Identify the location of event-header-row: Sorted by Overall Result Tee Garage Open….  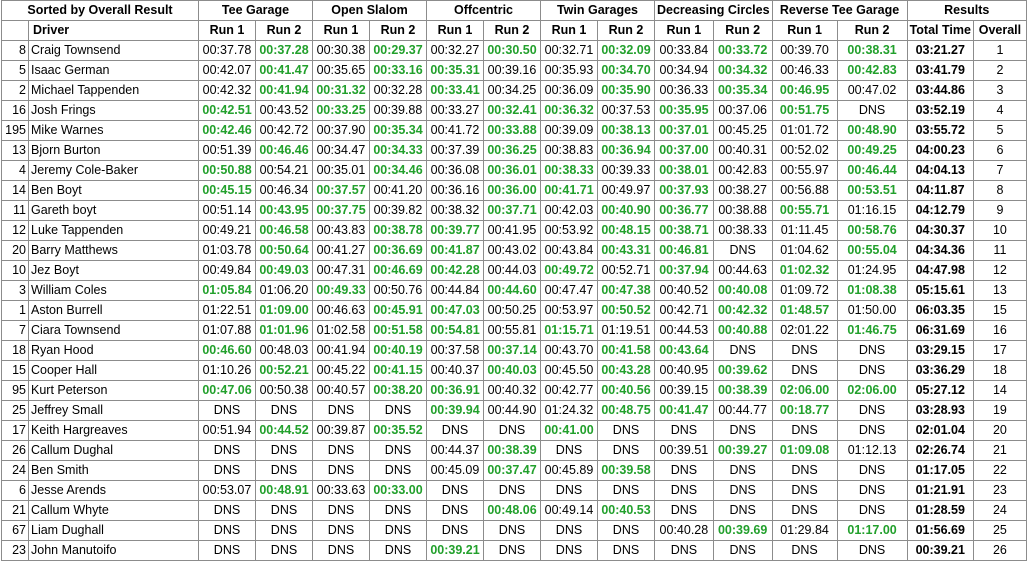
(514, 10).